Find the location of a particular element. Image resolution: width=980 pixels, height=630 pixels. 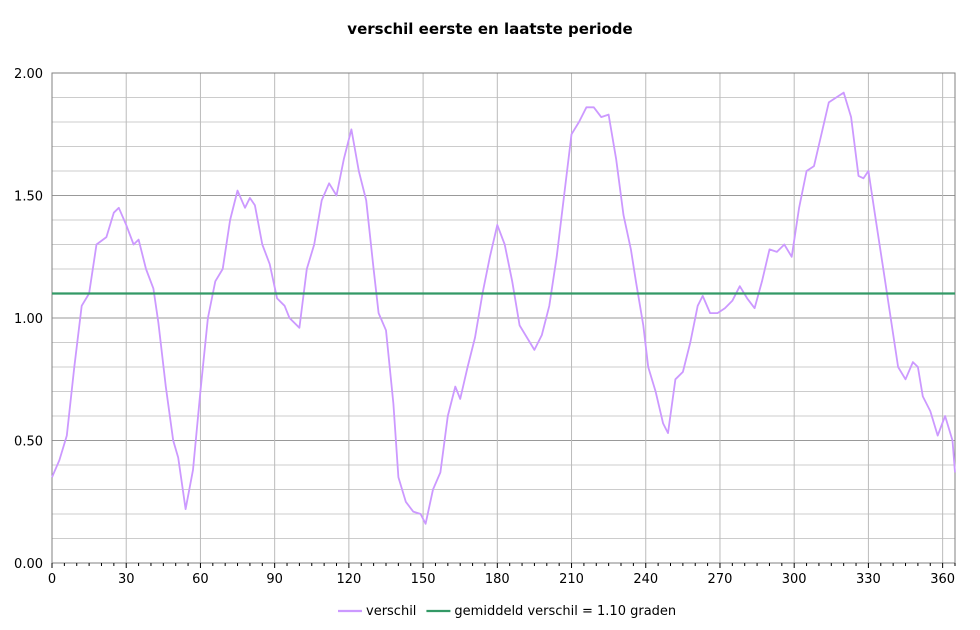

y-tick-label: 1.00 is located at coordinates (28, 319).